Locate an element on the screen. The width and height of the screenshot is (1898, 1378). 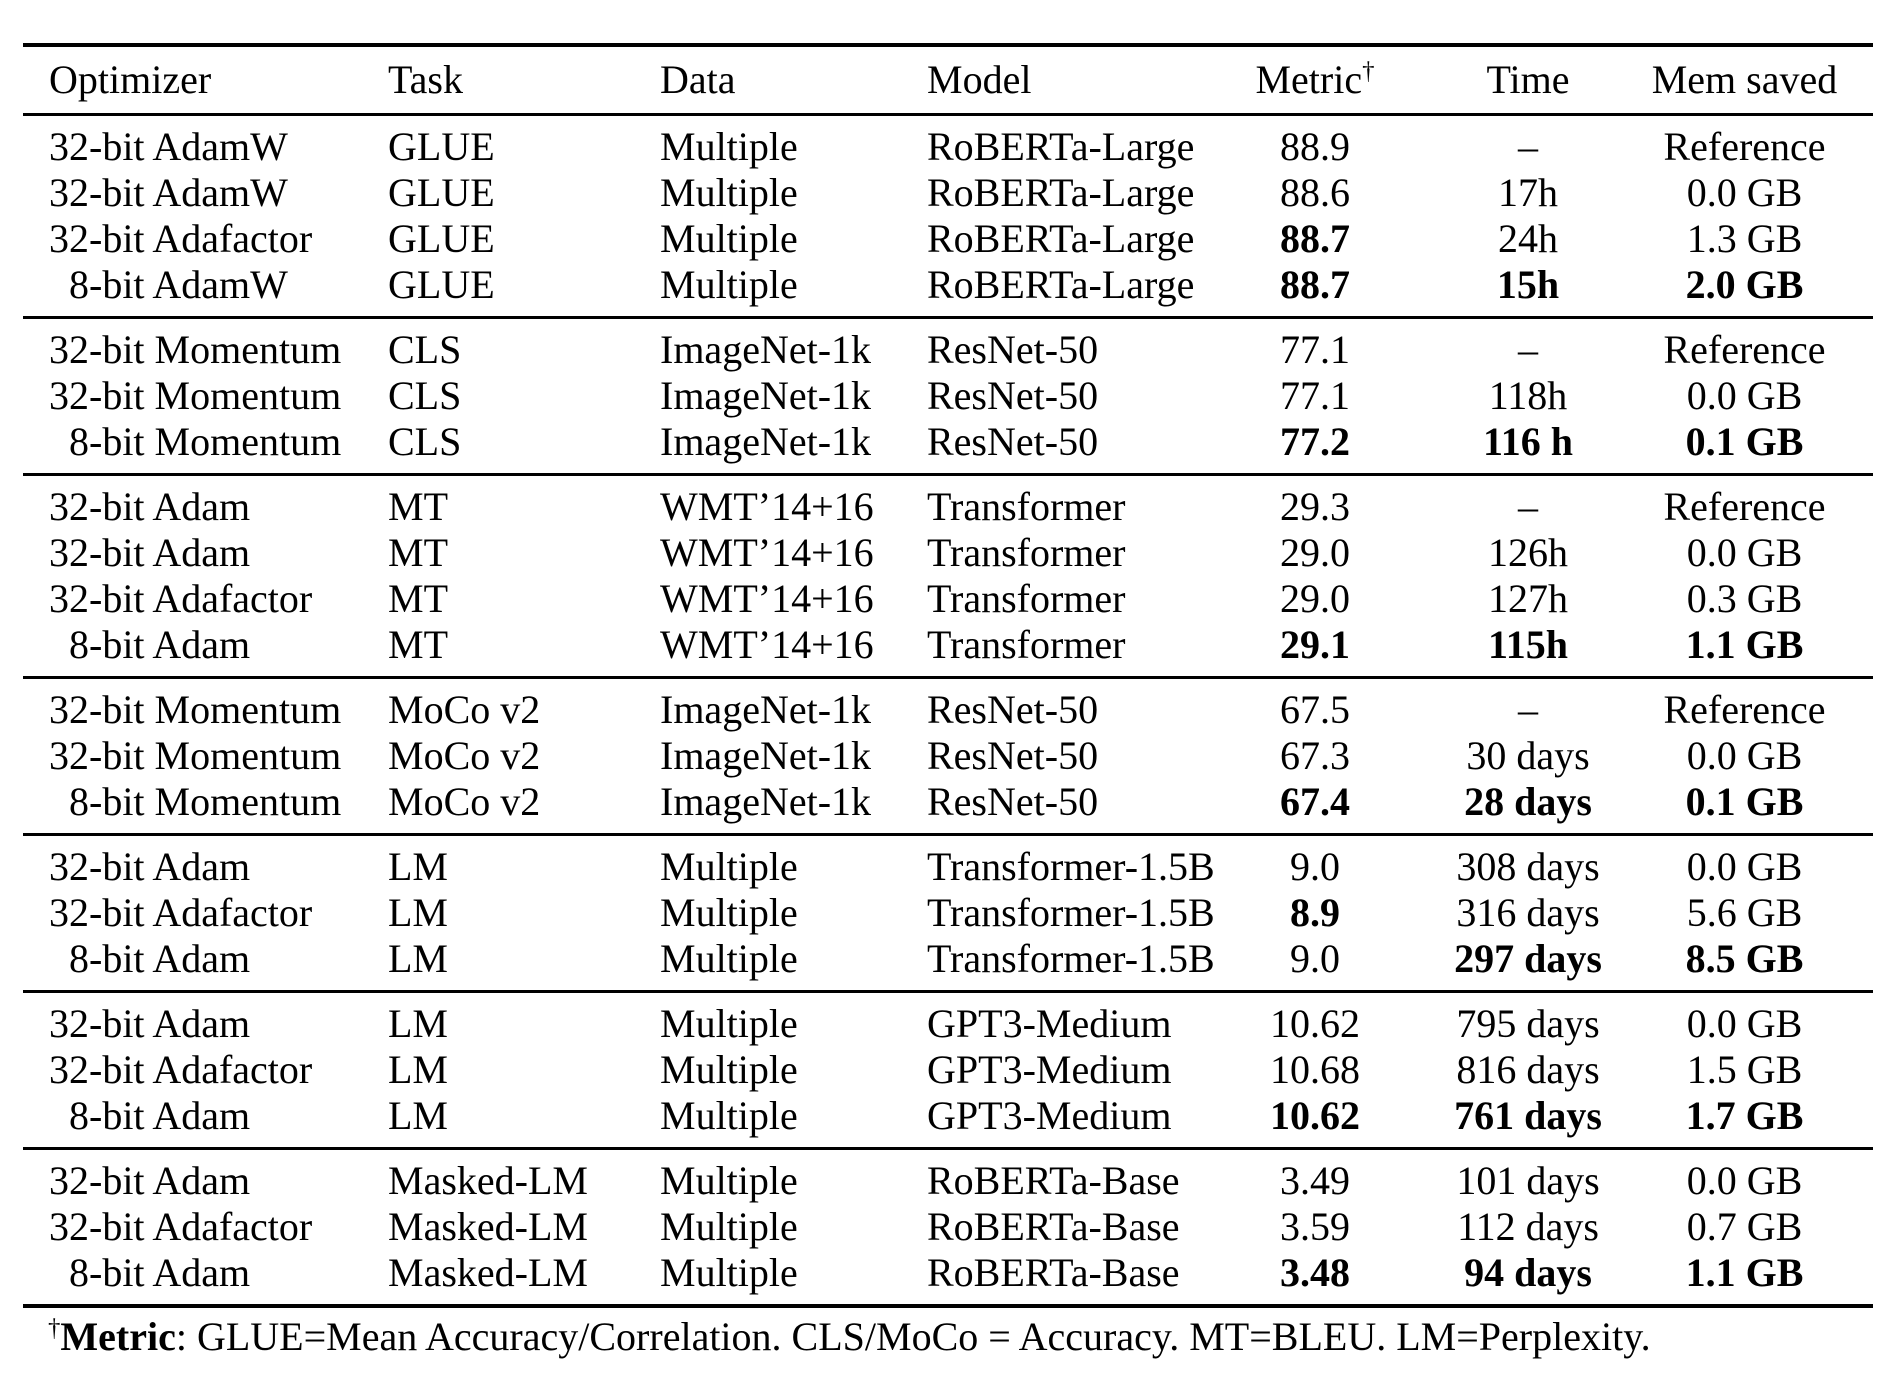
cell-time: 115h is located at coordinates (1528, 644).